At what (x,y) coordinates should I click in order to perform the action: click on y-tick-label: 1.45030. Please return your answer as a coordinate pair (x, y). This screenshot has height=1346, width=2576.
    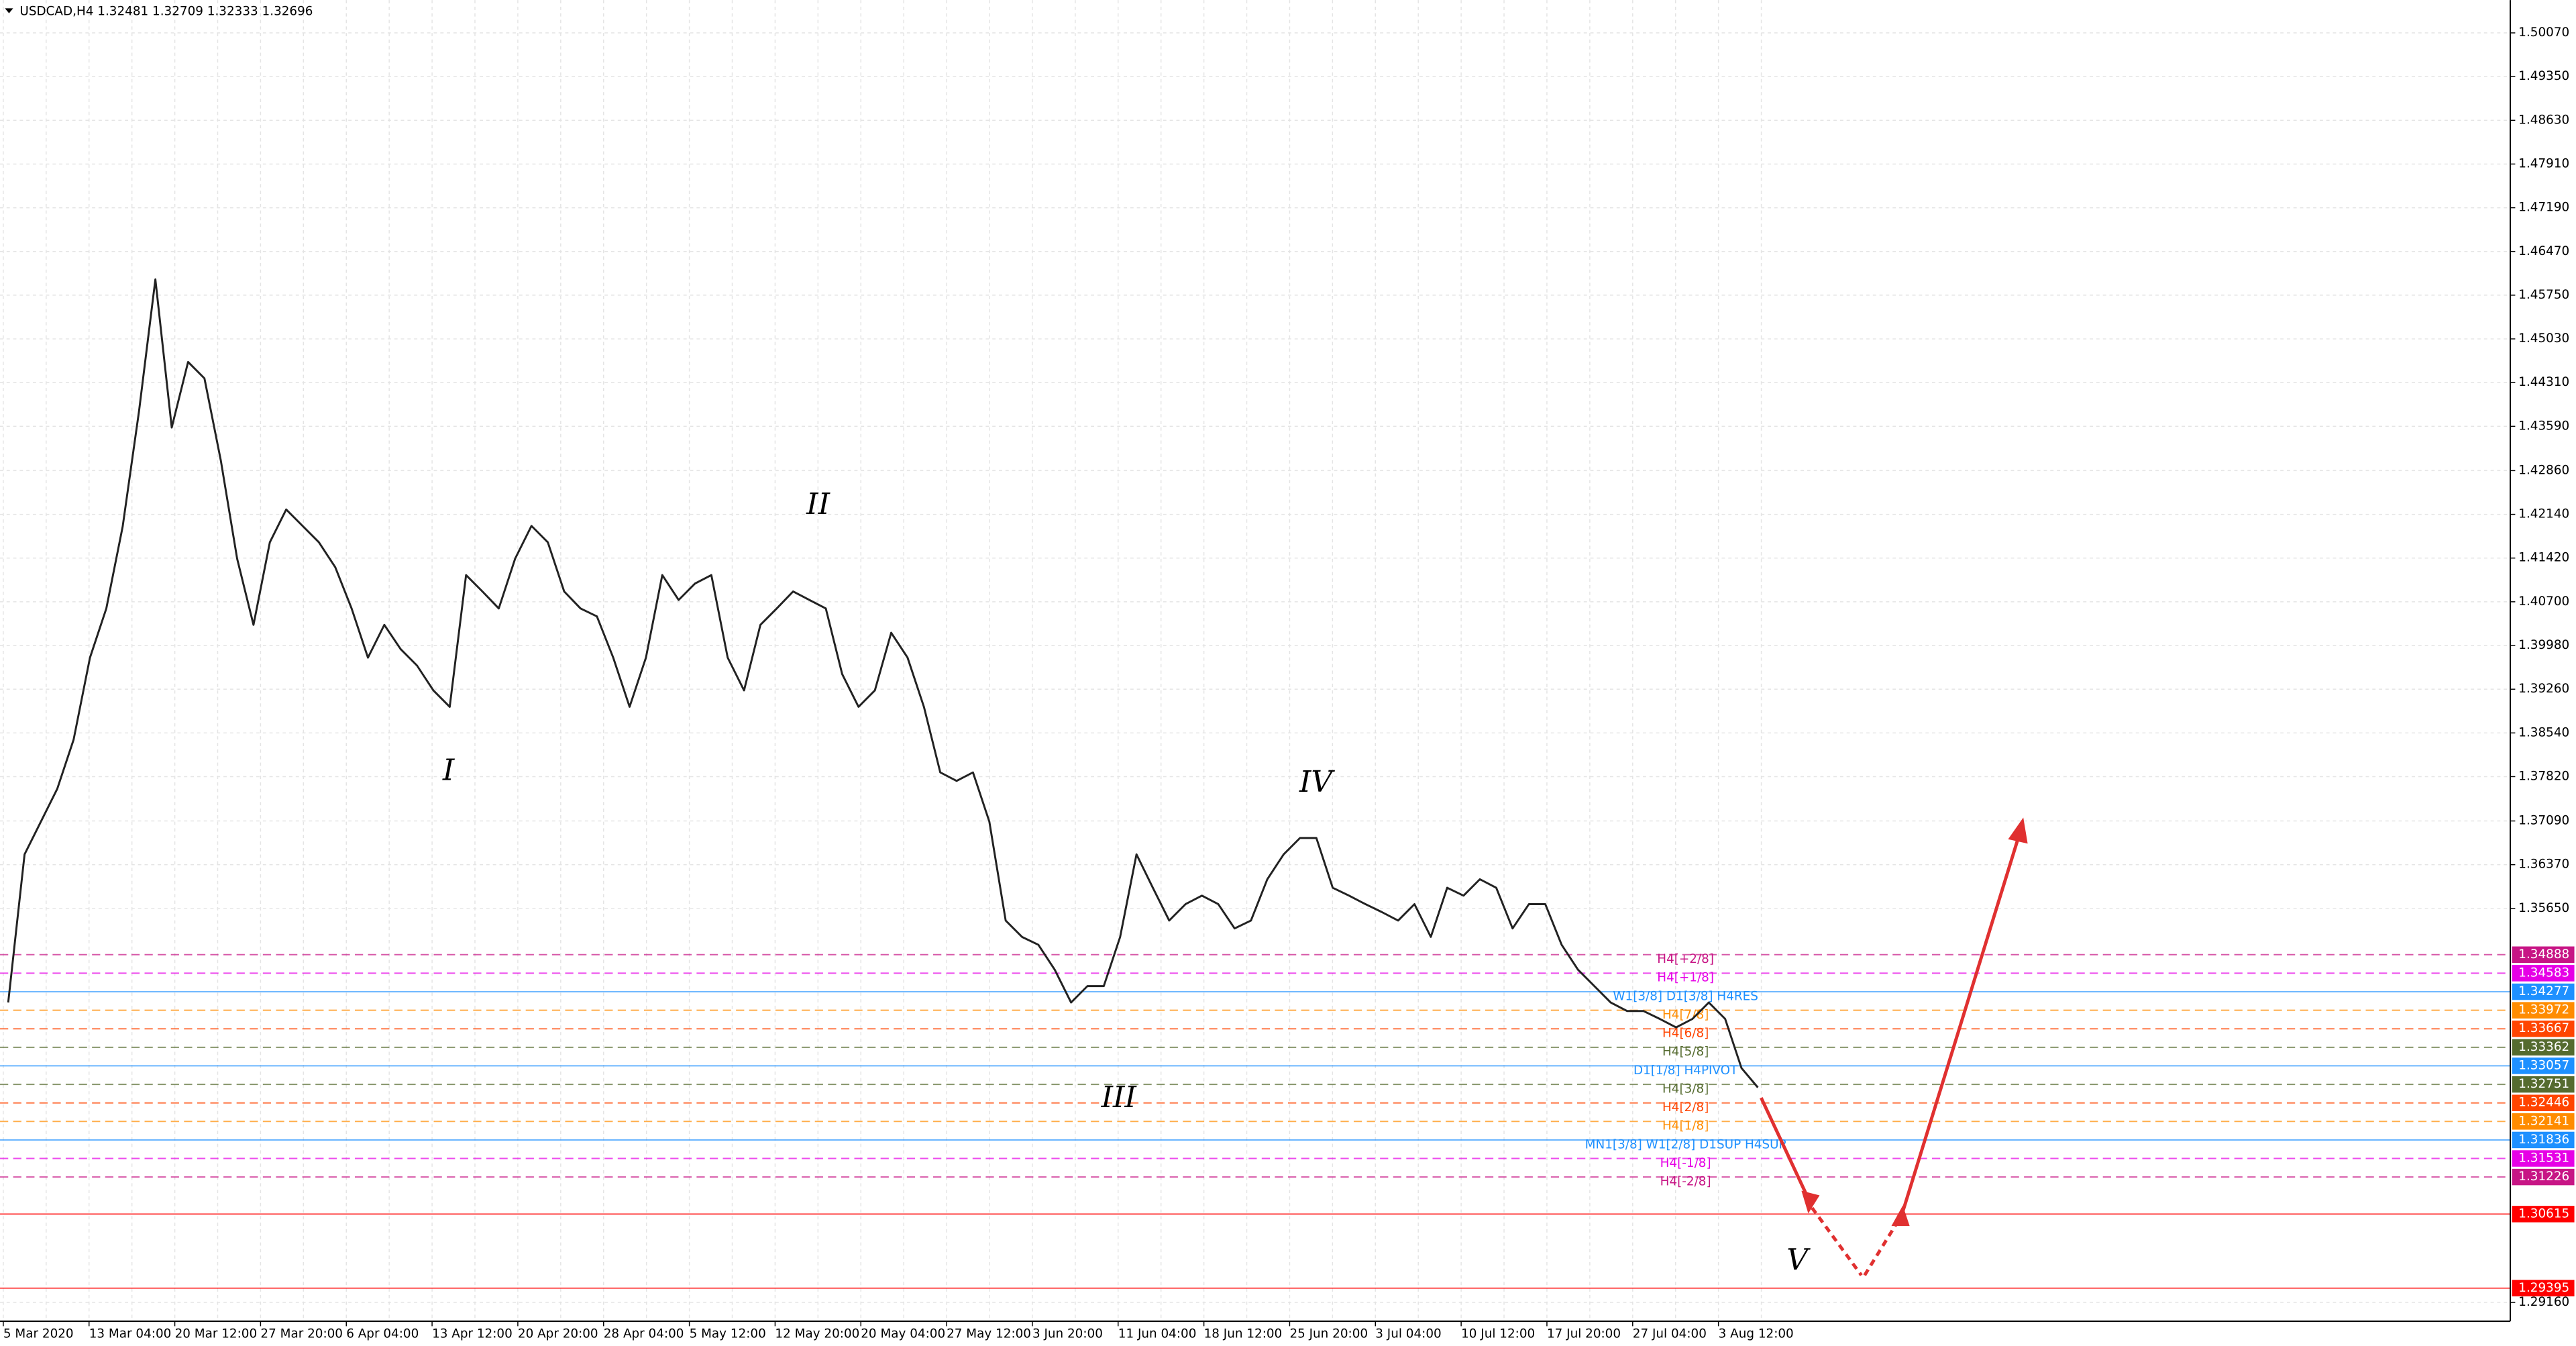
    Looking at the image, I should click on (2543, 338).